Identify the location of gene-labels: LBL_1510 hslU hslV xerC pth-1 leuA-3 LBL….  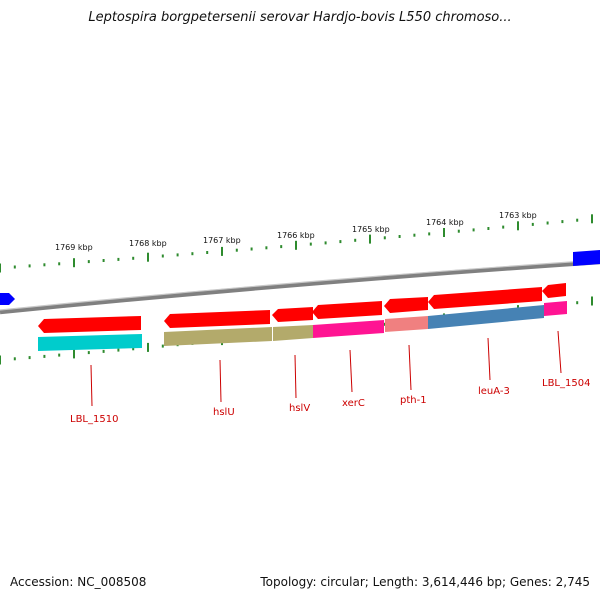
(330, 401).